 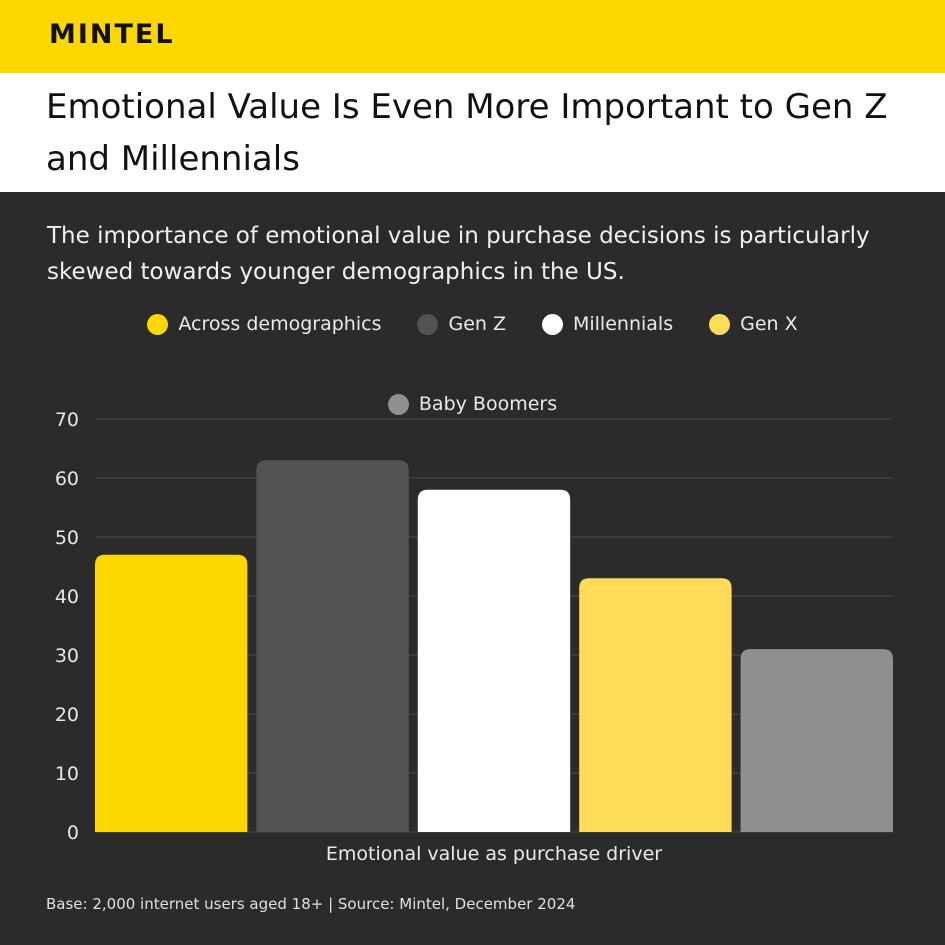 What do you see at coordinates (280, 324) in the screenshot?
I see `legend-label: Across demographics` at bounding box center [280, 324].